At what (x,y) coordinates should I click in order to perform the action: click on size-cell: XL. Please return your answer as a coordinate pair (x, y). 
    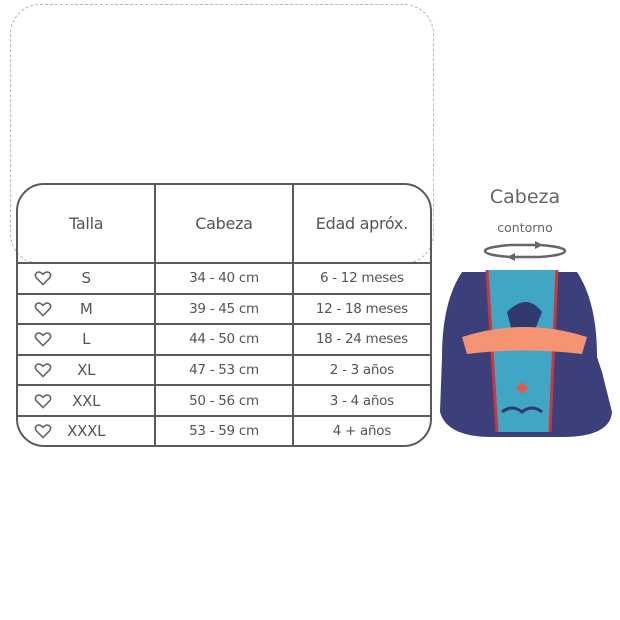
    Looking at the image, I should click on (87, 370).